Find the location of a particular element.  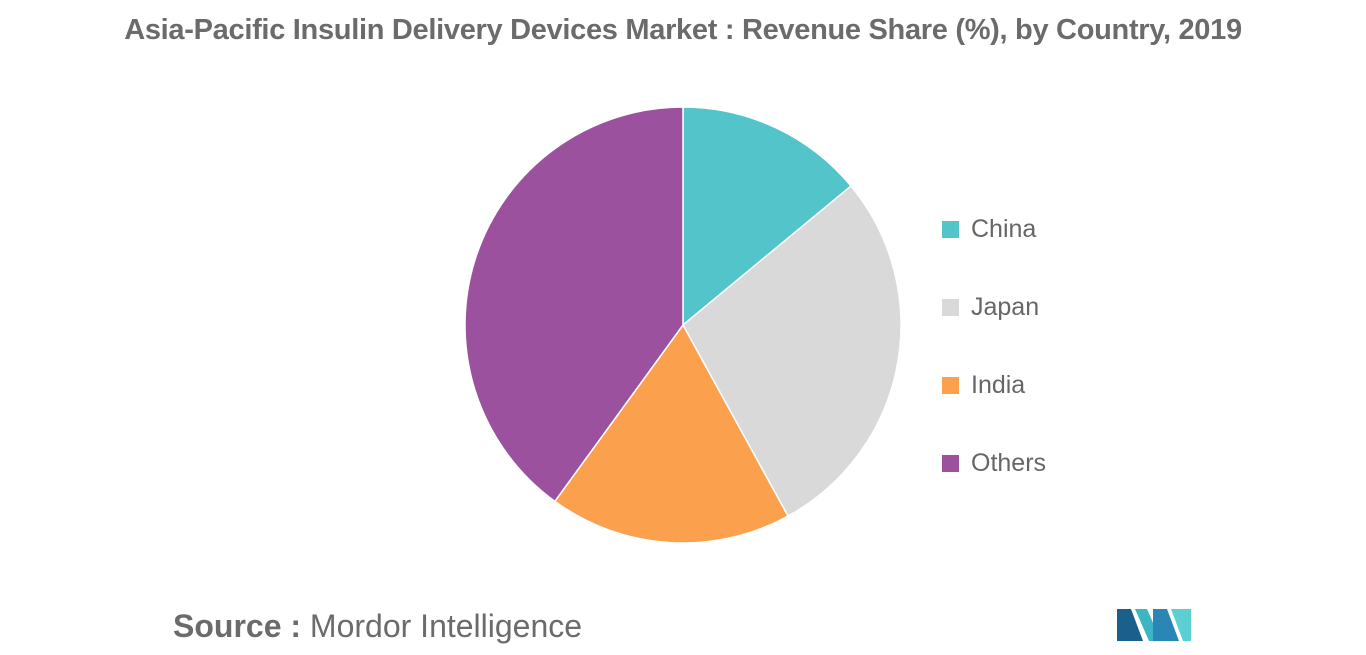

source-label: Source : is located at coordinates (237, 626).